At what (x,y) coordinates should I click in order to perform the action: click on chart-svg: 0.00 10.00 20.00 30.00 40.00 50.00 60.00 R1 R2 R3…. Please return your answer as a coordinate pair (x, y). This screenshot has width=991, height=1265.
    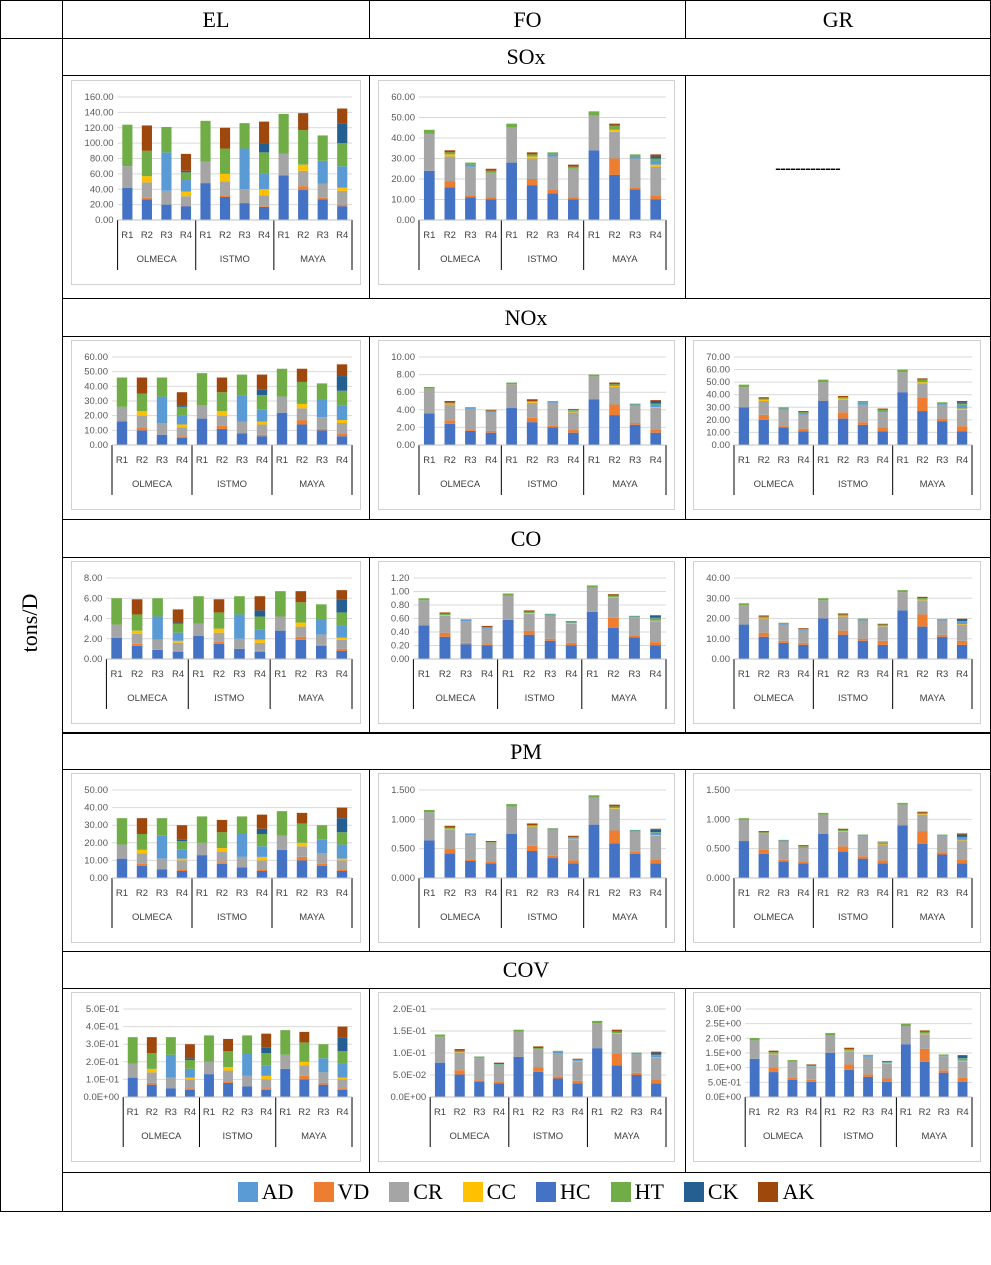
    Looking at the image, I should click on (529, 181).